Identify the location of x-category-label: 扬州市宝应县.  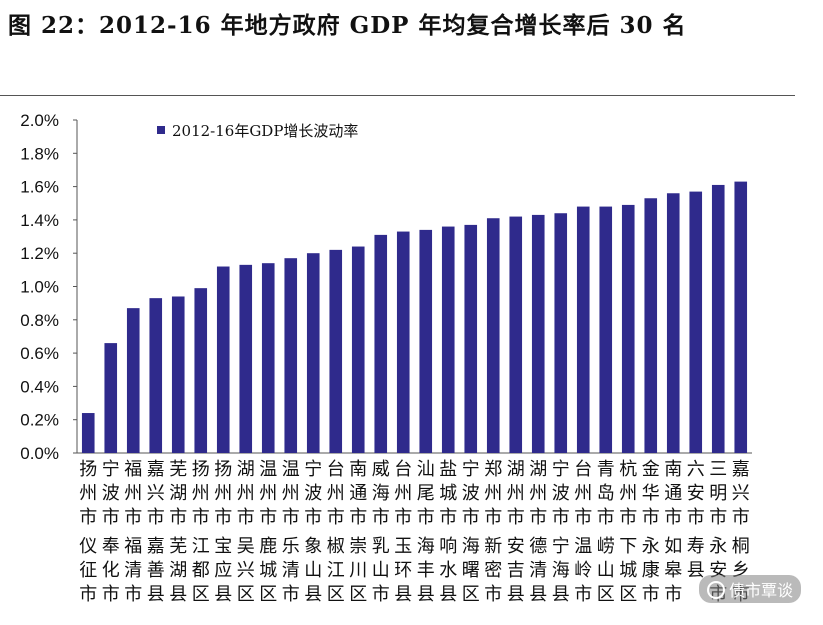
(223, 532).